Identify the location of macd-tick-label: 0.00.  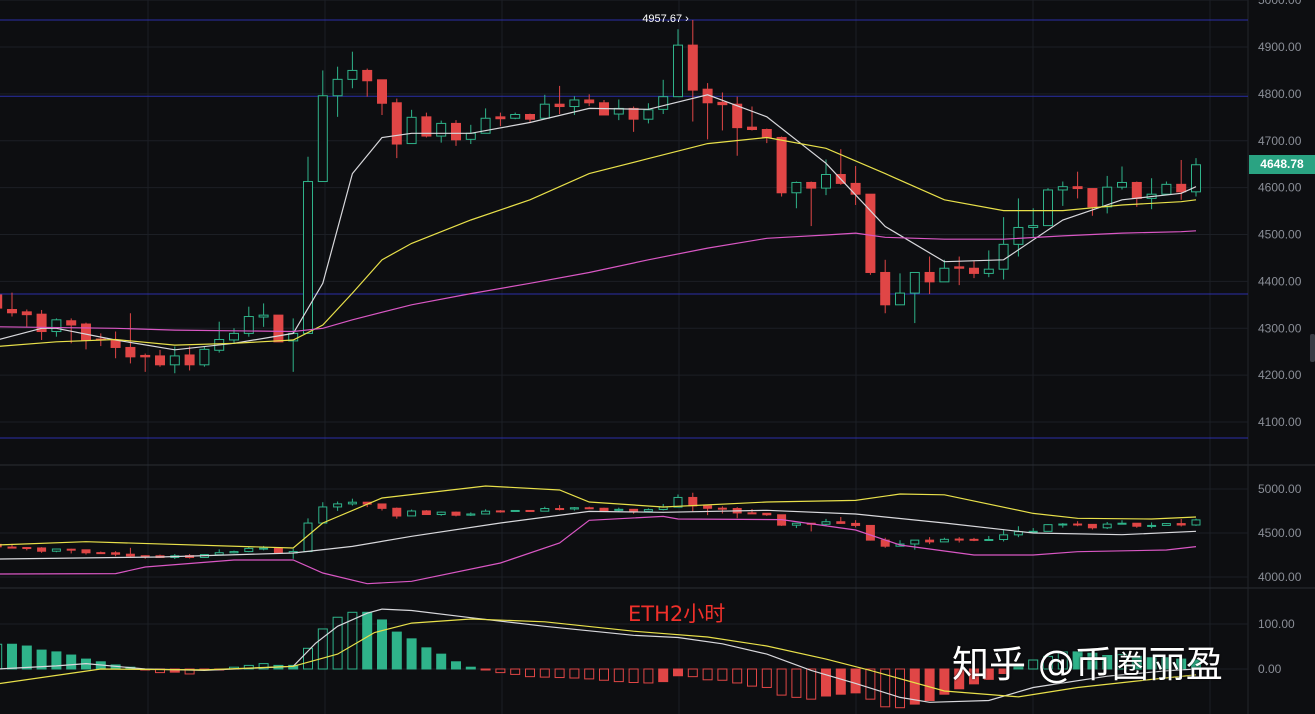
(1270, 669).